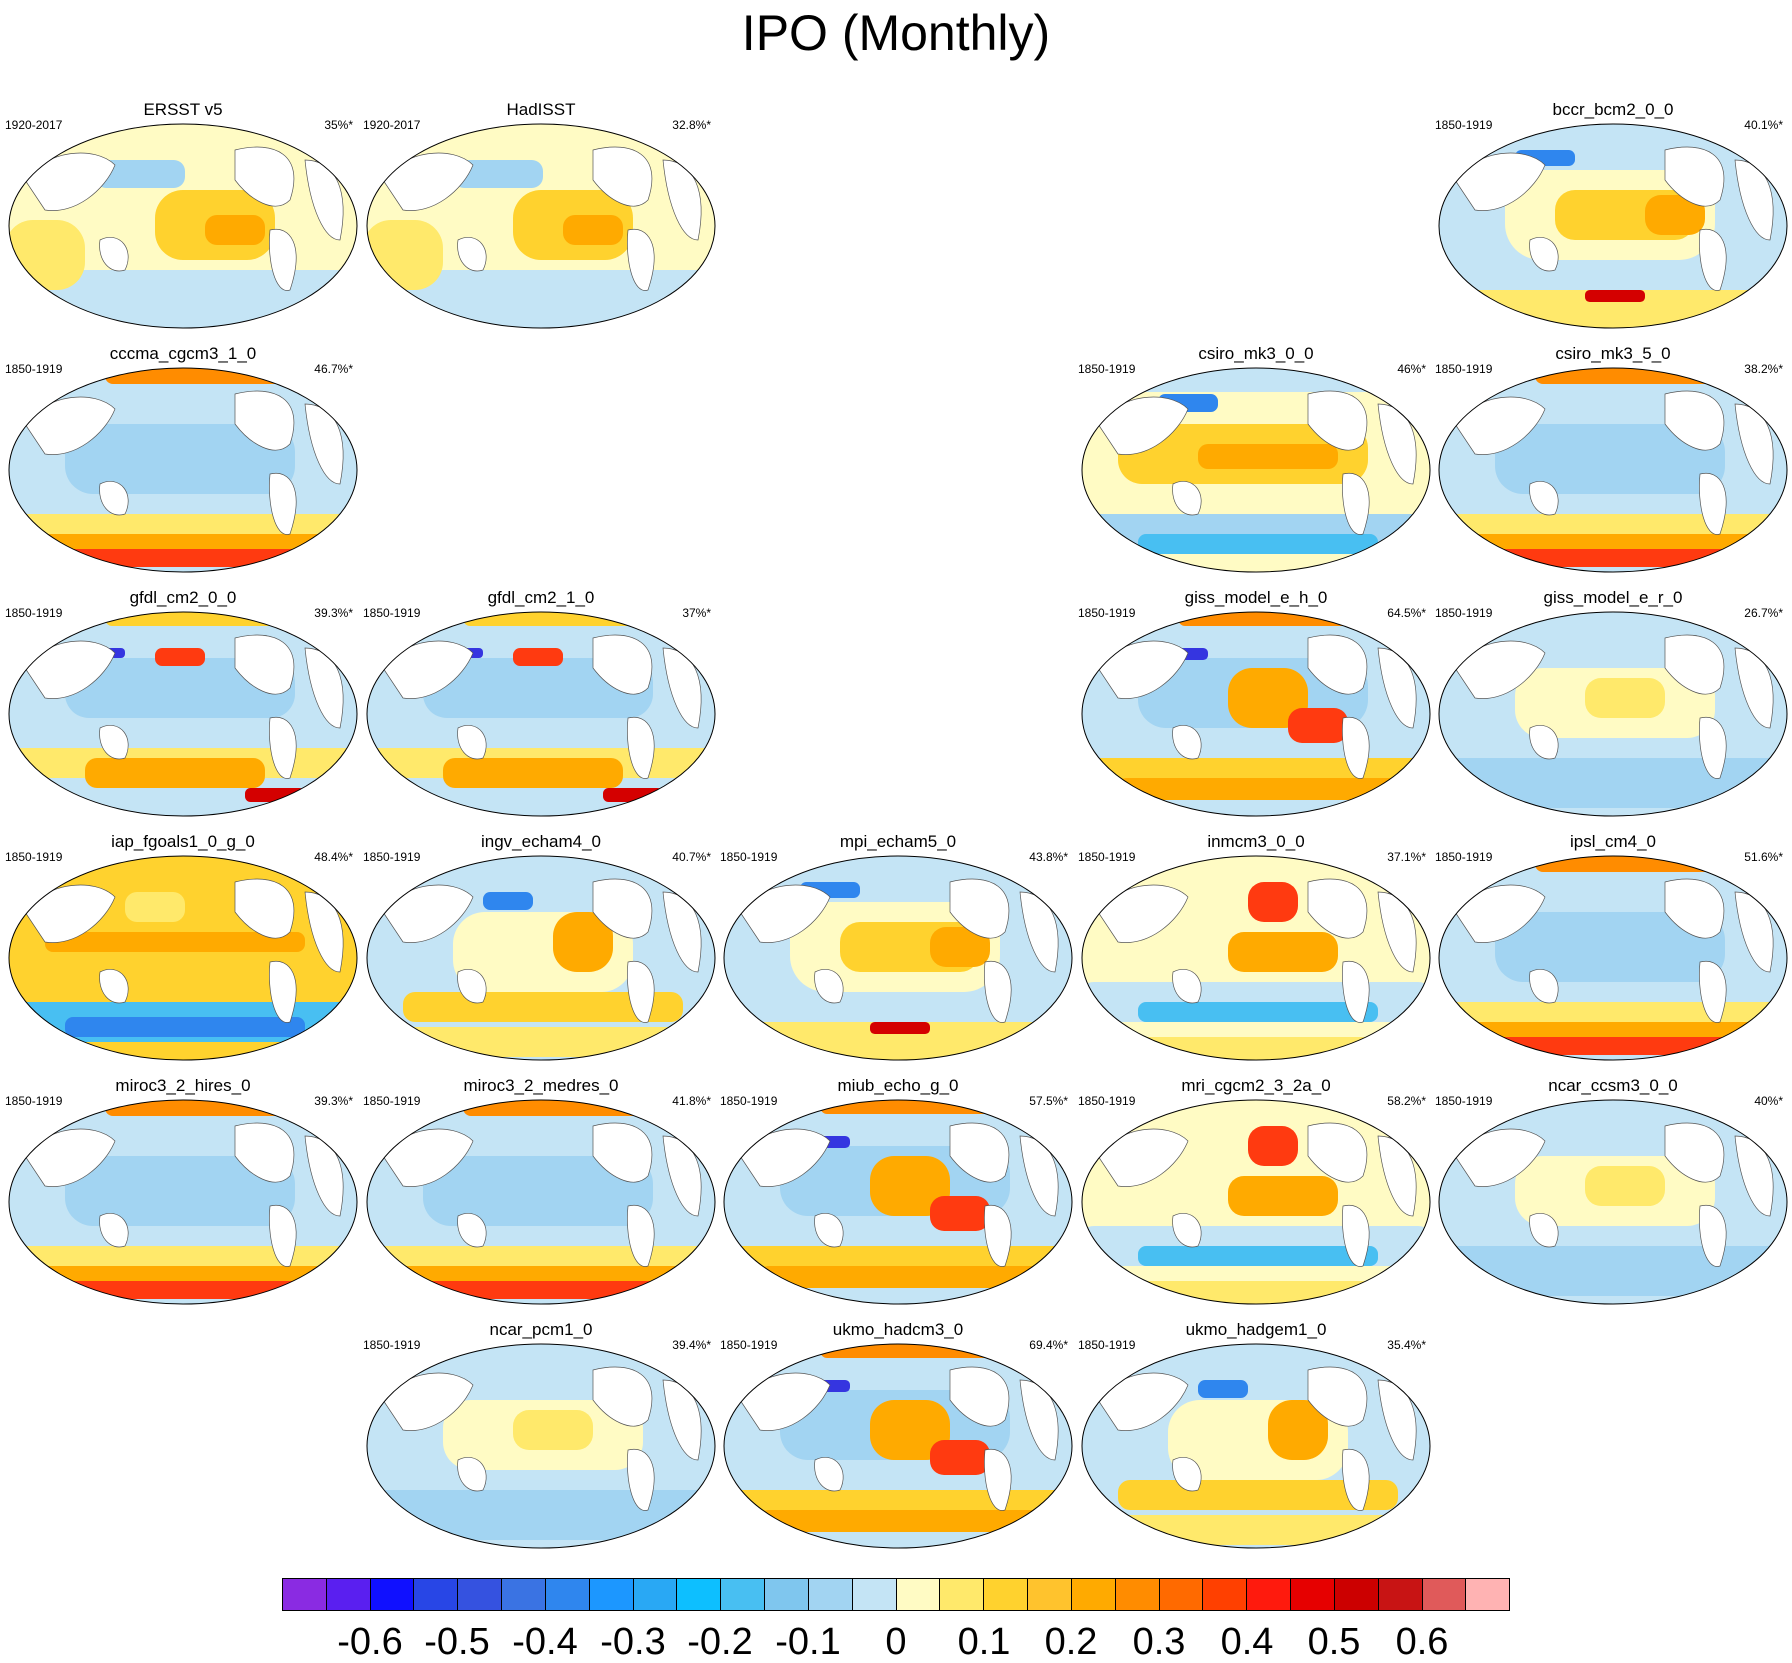 Image resolution: width=1792 pixels, height=1663 pixels. What do you see at coordinates (984, 1642) in the screenshot?
I see `colorbar-tick-label: 0.1` at bounding box center [984, 1642].